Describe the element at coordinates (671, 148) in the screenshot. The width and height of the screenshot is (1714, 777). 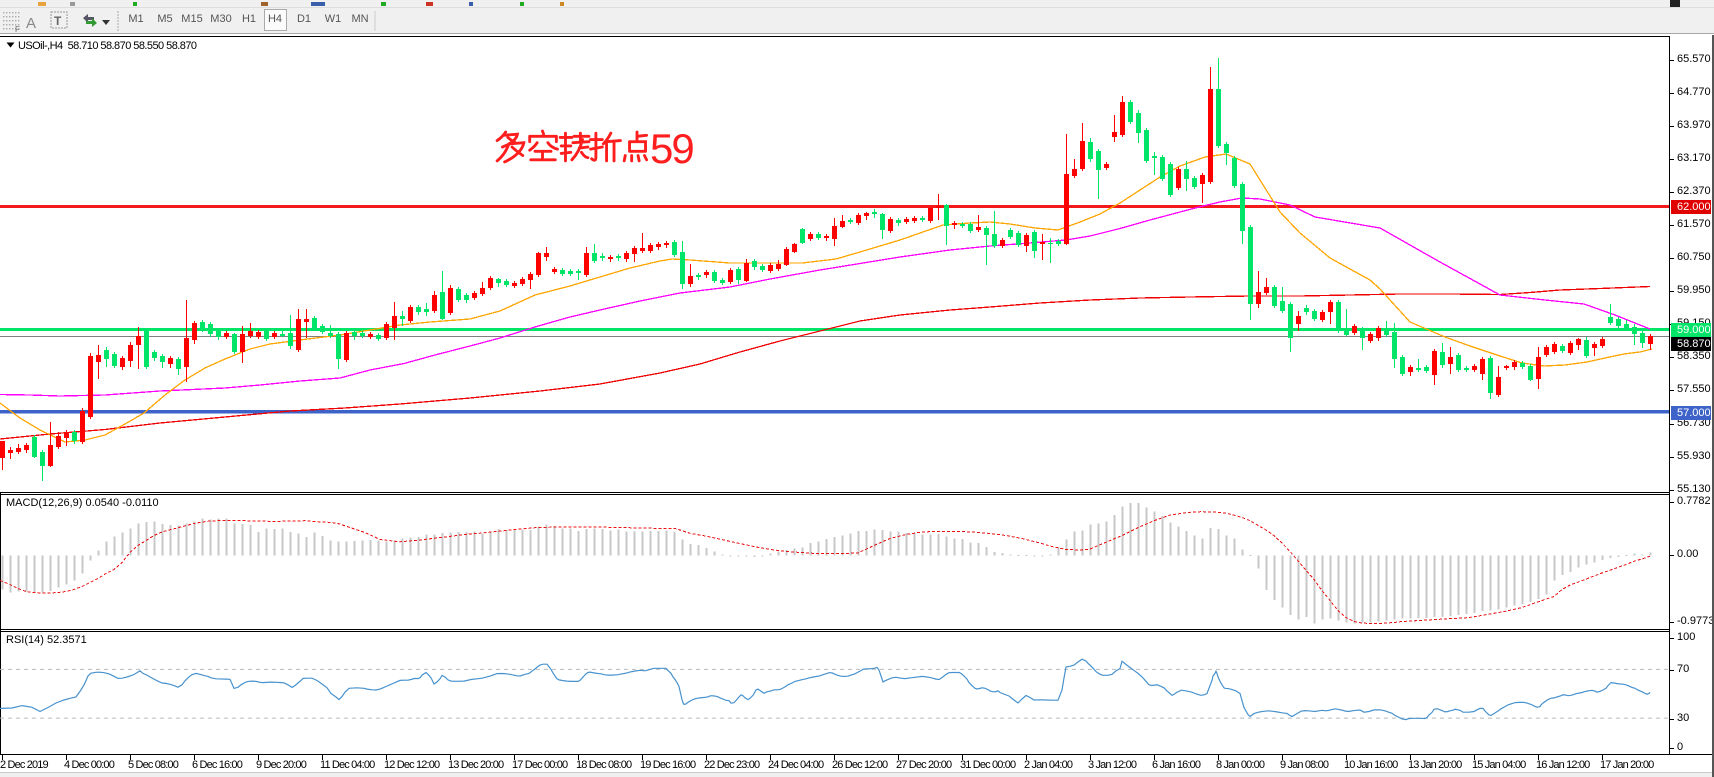
I see `svg-text: 59` at that location.